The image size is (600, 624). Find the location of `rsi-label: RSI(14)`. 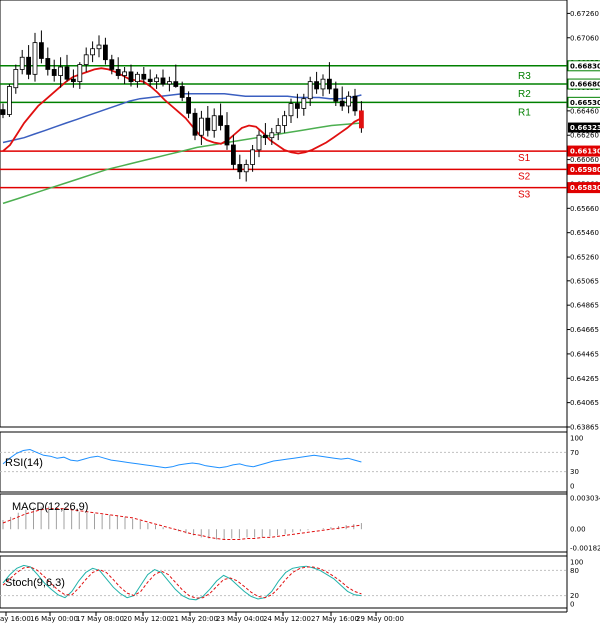

rsi-label: RSI(14) is located at coordinates (24, 463).